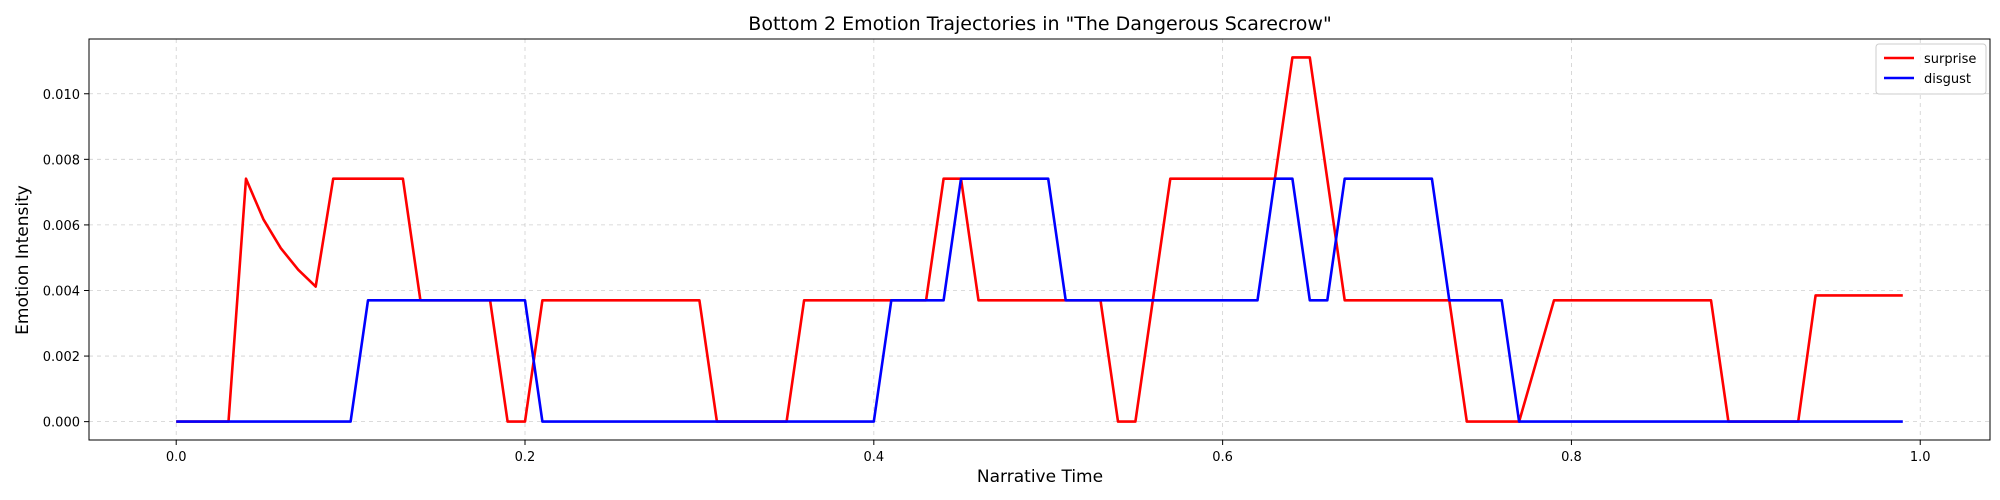 The height and width of the screenshot is (500, 2000). Describe the element at coordinates (1947, 79) in the screenshot. I see `legend-label-disgust: disgust` at that location.